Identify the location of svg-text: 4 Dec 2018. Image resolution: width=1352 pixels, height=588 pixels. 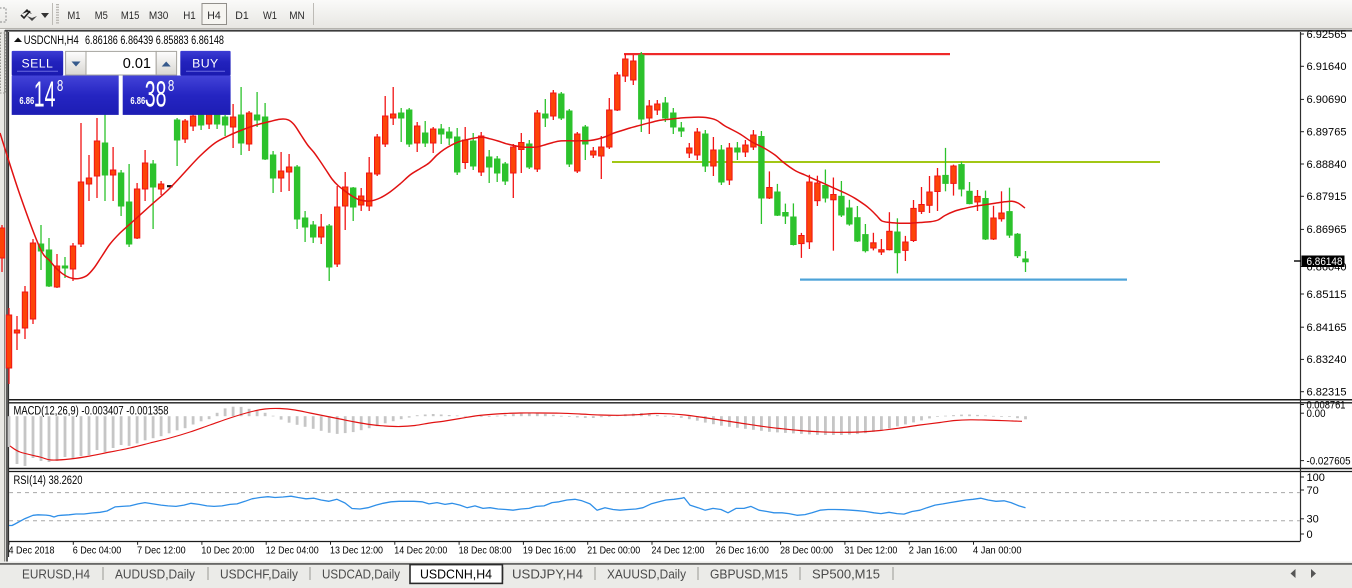
(32, 550).